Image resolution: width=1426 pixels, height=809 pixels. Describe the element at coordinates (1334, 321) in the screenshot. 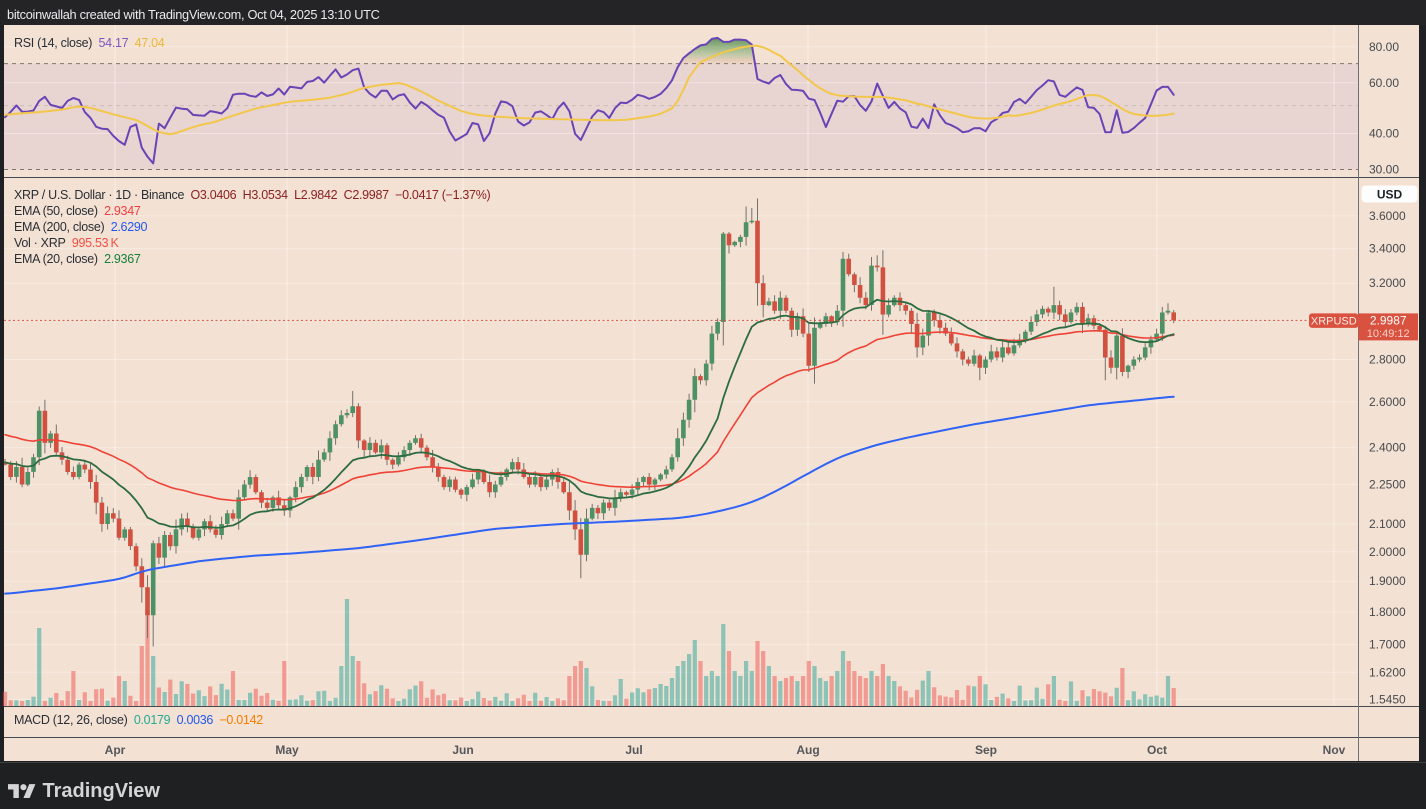

I see `svg-text: XRPUSD` at that location.